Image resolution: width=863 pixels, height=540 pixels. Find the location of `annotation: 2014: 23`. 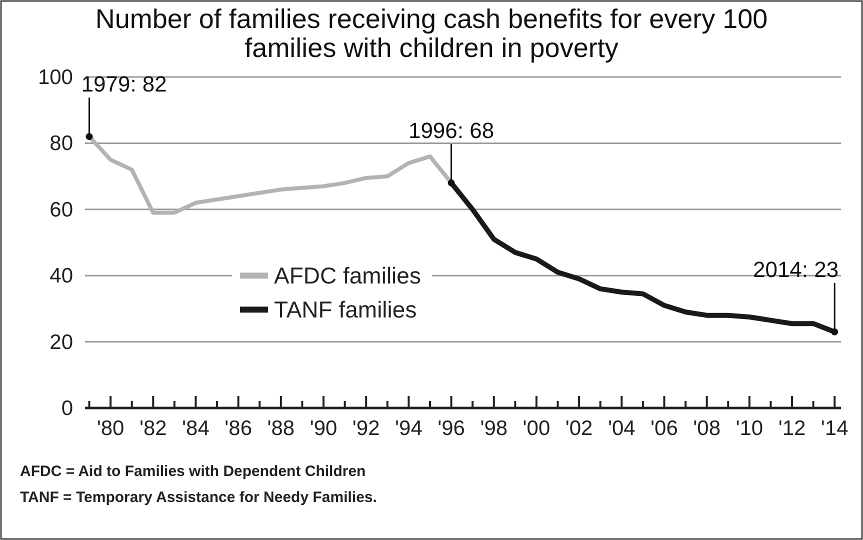

annotation: 2014: 23 is located at coordinates (795, 269).